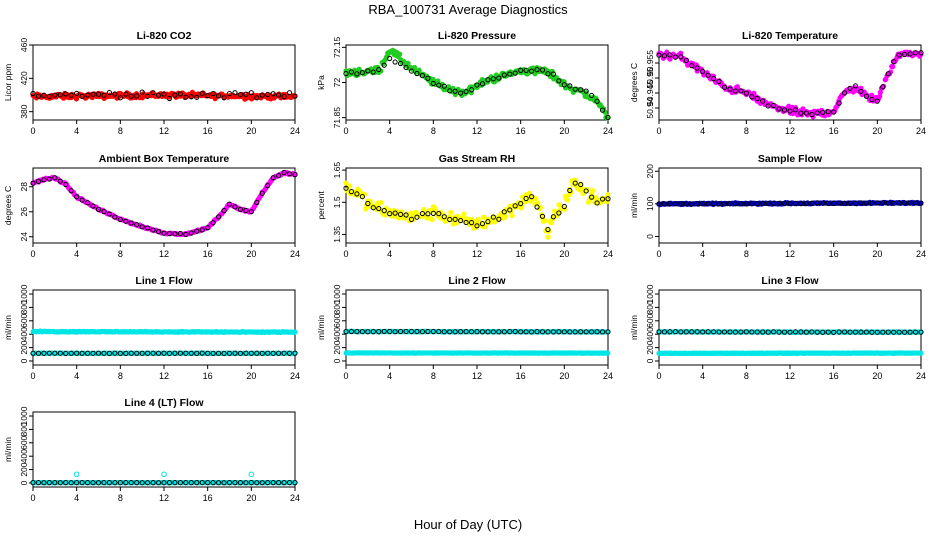 This screenshot has height=540, width=936. Describe the element at coordinates (337, 118) in the screenshot. I see `y-tick-label: 71.85` at that location.